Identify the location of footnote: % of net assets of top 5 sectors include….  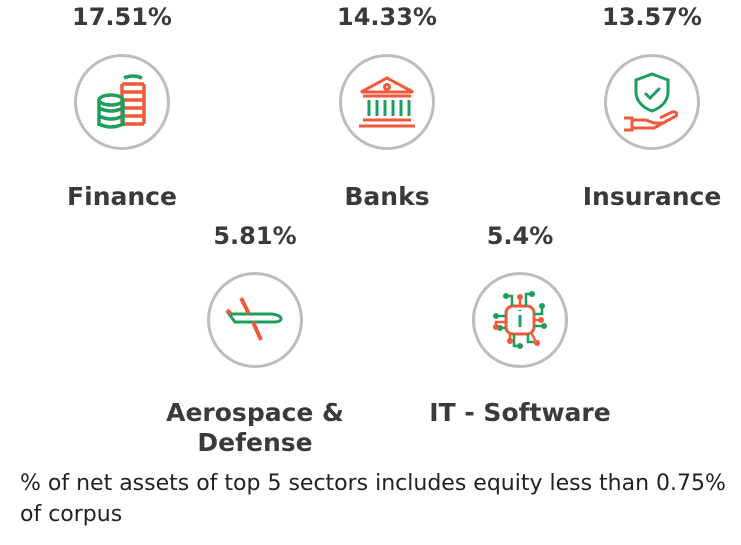
(373, 499).